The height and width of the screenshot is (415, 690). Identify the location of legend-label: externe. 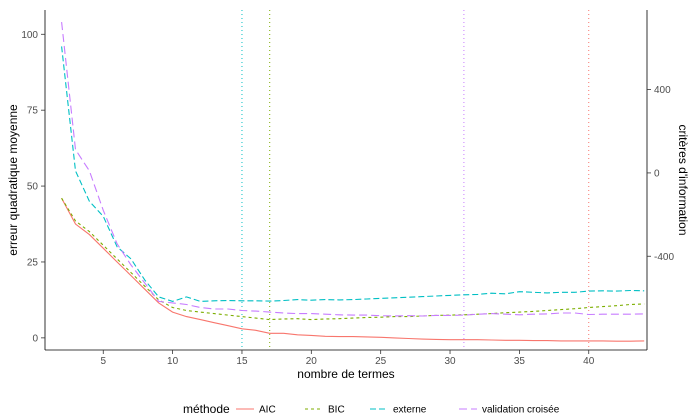
(410, 410).